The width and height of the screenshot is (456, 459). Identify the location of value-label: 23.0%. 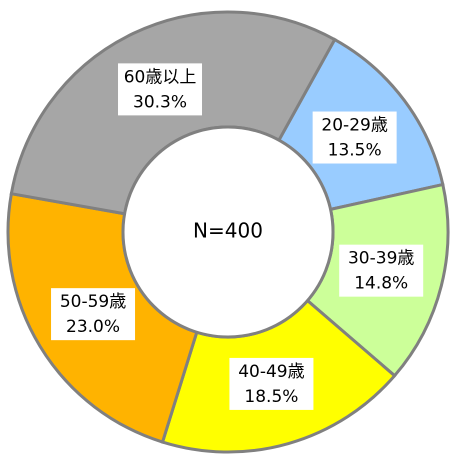
(93, 327).